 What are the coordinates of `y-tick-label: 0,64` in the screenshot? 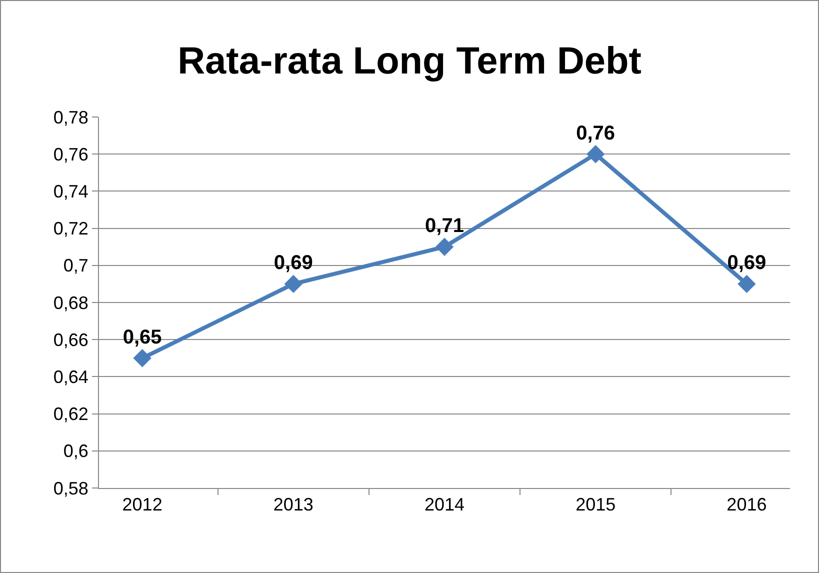 It's located at (70, 377).